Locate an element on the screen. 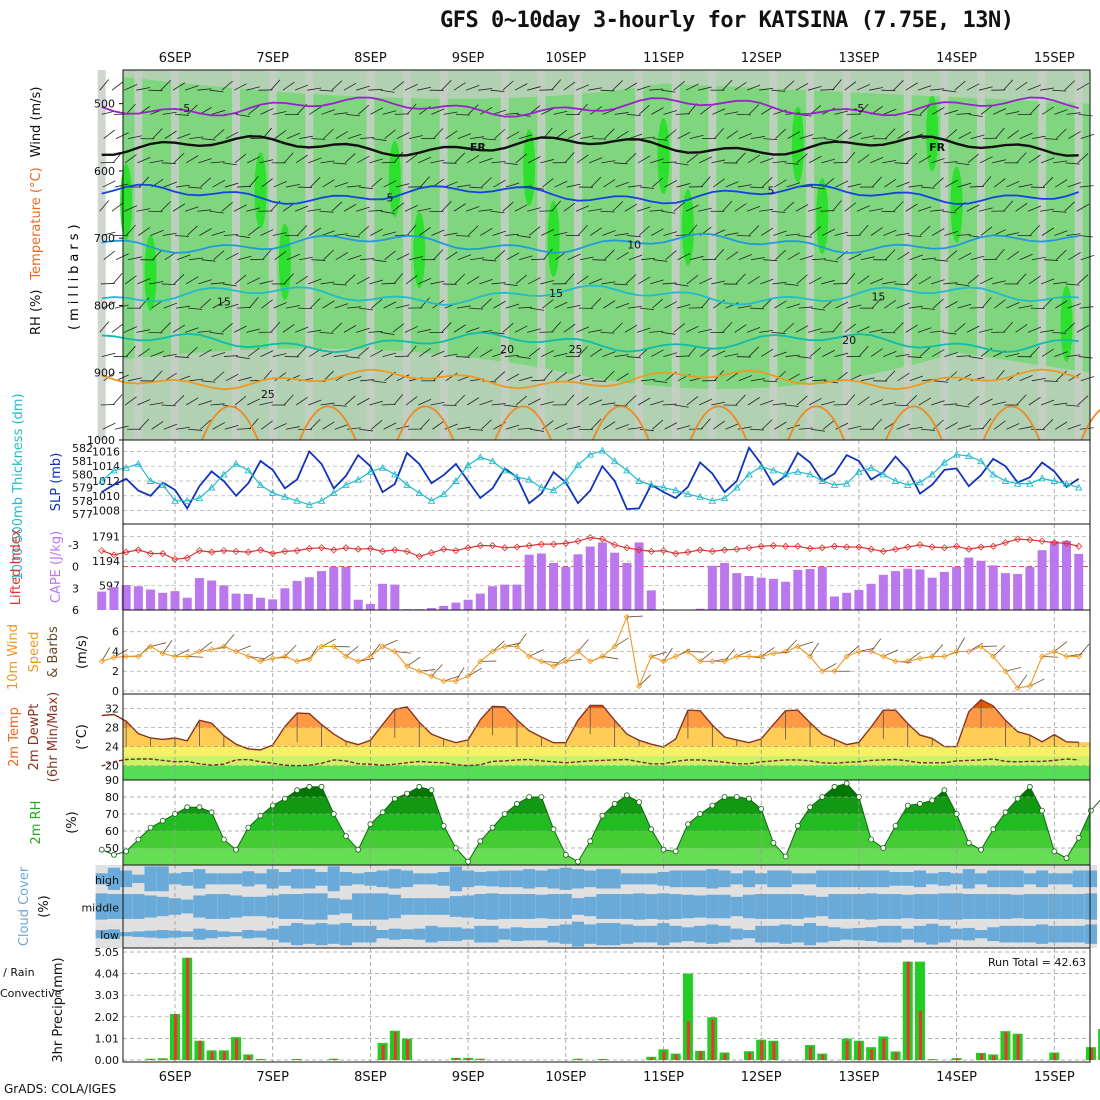  slp-ylabel: SLP (mb) is located at coordinates (56, 482).